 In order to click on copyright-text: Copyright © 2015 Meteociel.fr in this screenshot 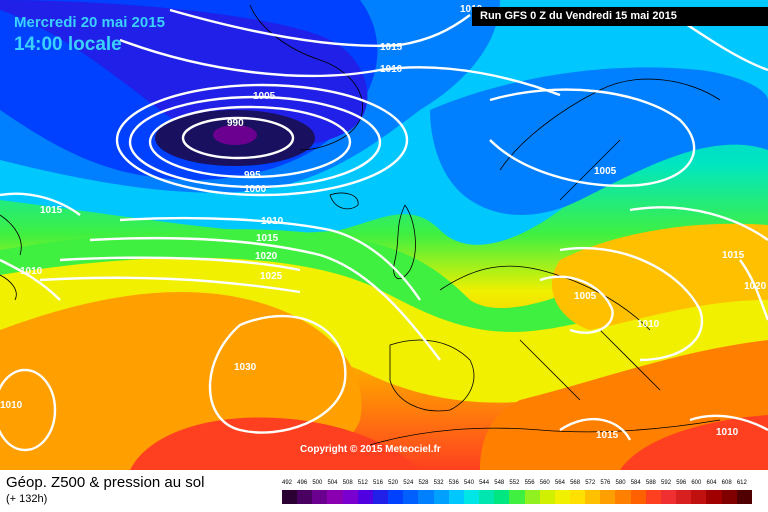, I will do `click(370, 449)`.